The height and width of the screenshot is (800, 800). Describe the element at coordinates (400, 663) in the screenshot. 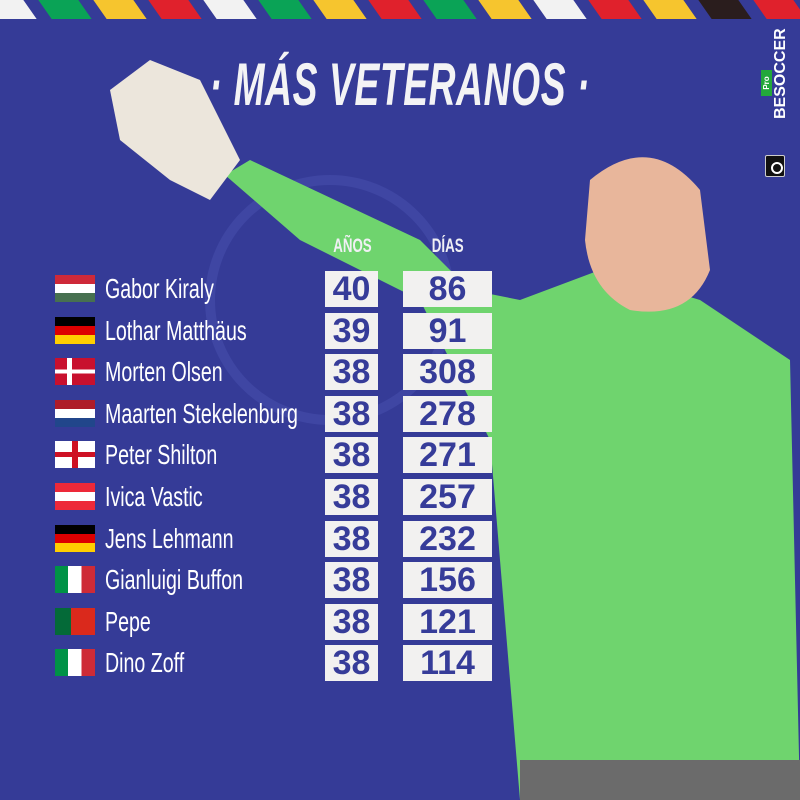

I see `player-row: Dino Zoff 38 114` at that location.